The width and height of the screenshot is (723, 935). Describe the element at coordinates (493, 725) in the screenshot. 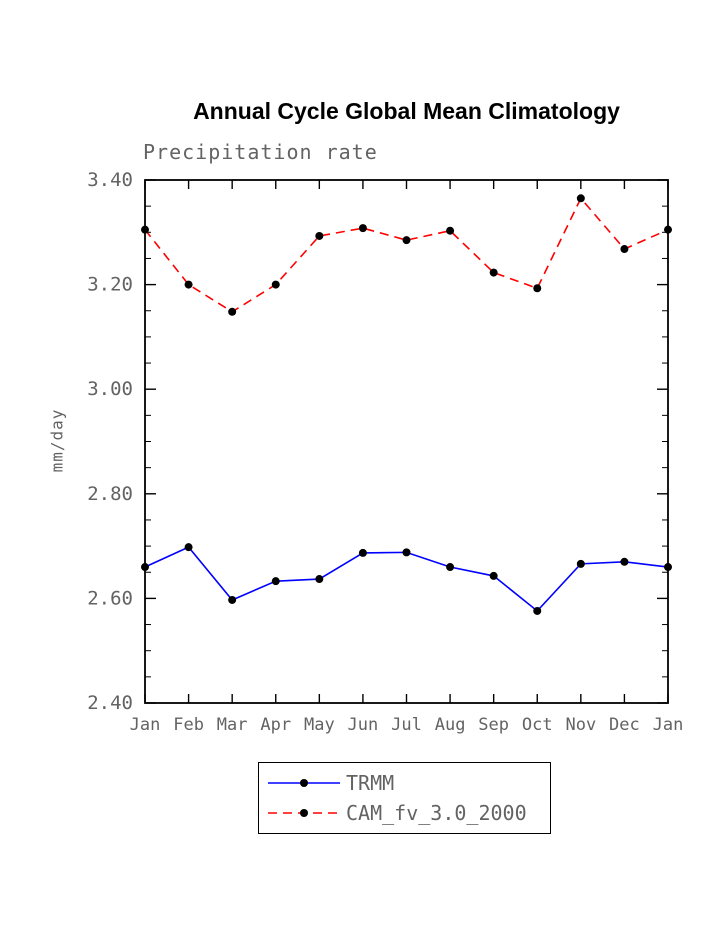

I see `x-tick-label: Sep` at that location.